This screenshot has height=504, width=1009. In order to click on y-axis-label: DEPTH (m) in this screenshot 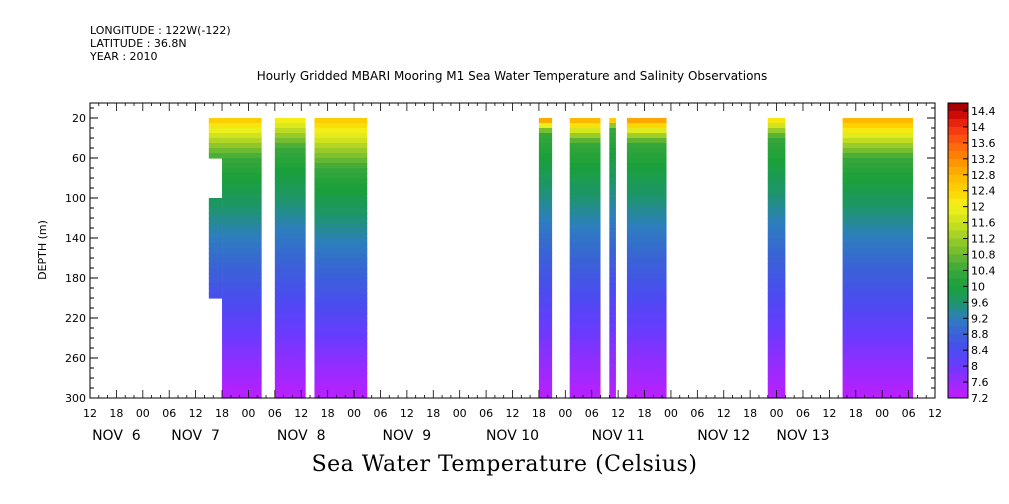, I will do `click(42, 250)`.